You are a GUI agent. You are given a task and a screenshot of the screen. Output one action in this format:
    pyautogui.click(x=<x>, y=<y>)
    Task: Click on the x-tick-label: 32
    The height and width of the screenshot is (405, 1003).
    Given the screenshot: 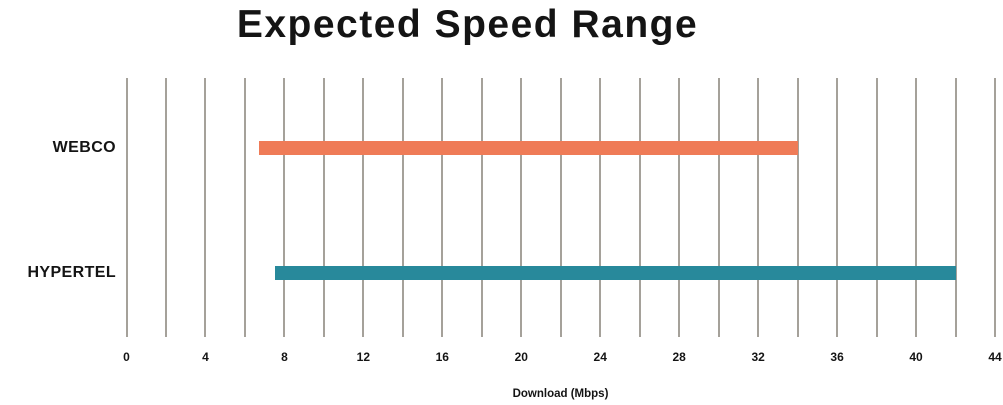 What is the action you would take?
    pyautogui.click(x=758, y=357)
    